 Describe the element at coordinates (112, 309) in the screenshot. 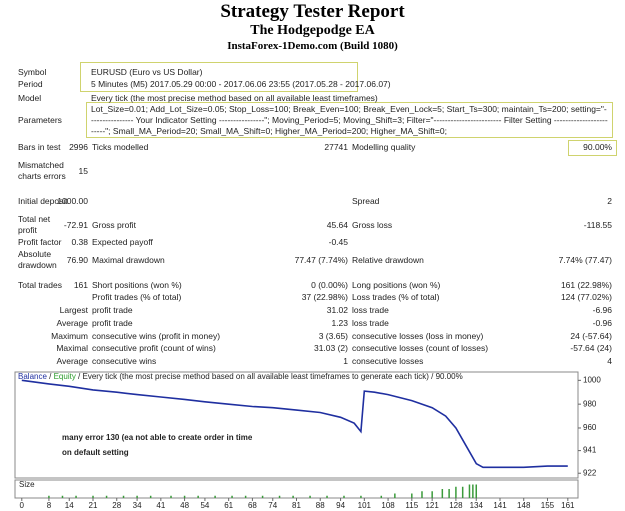

I see `stat-label: profit trade` at that location.